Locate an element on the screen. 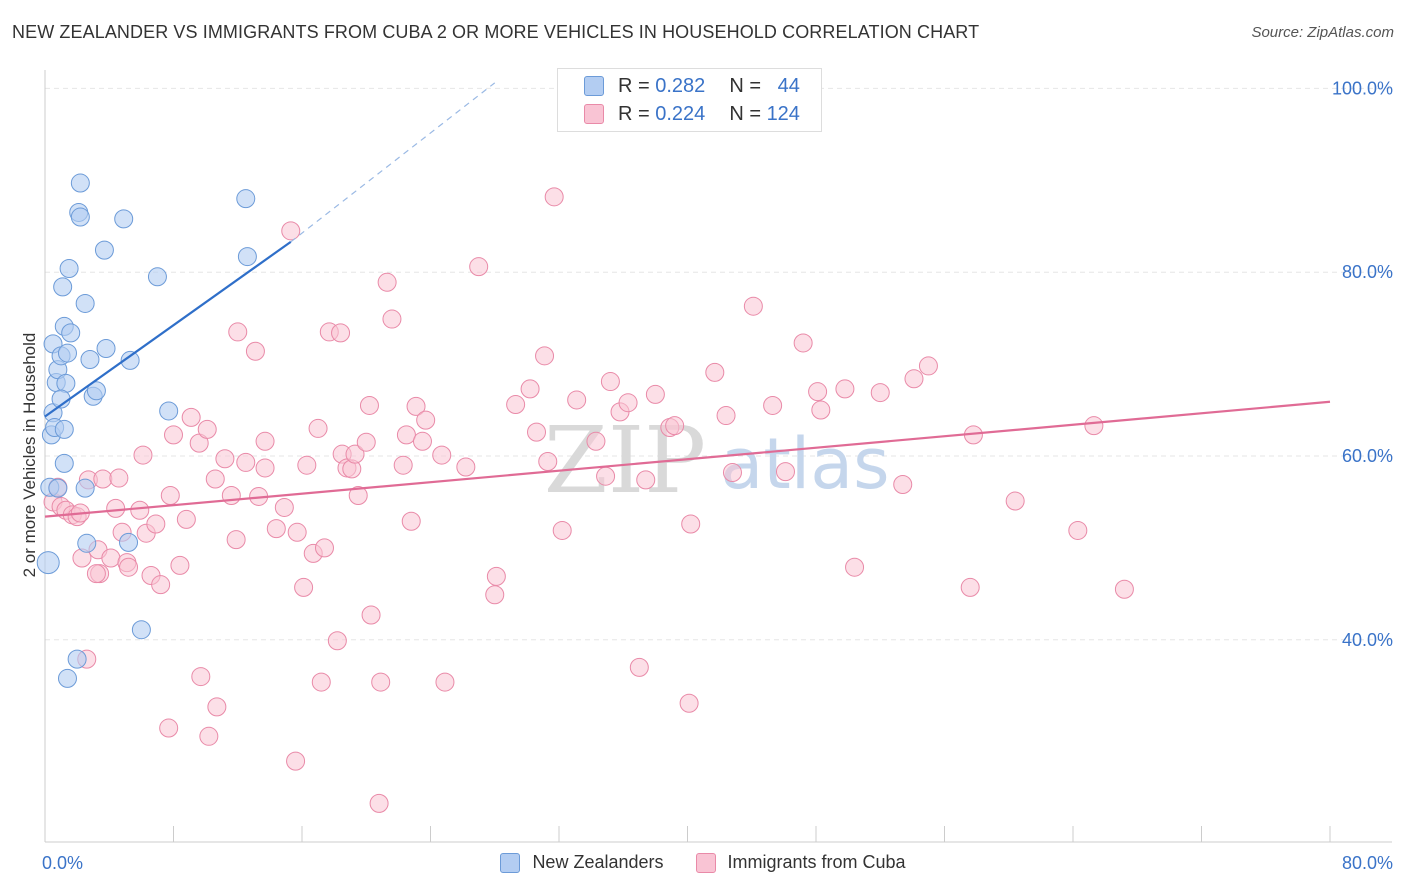  y-tick-label: 80.0% is located at coordinates (1367, 272).